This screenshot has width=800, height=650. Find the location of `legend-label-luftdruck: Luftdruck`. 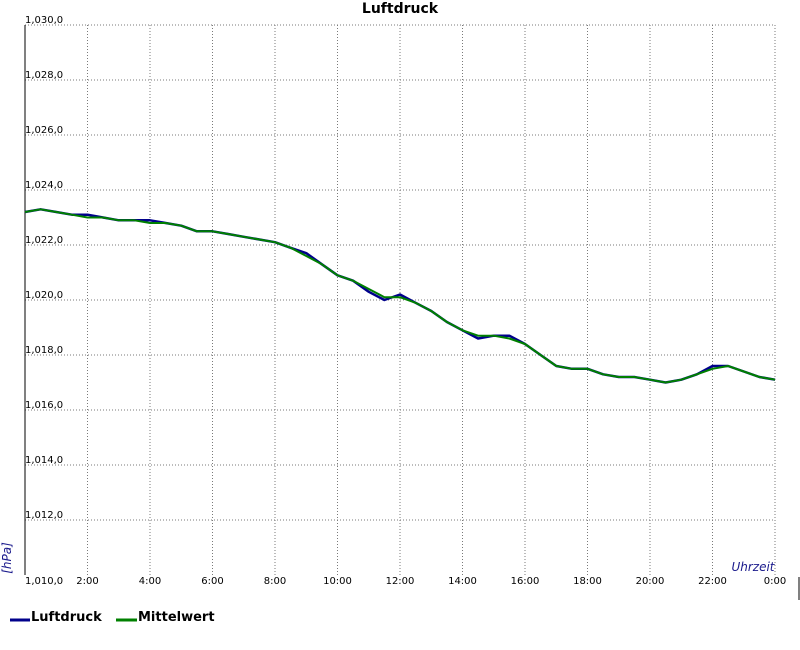

legend-label-luftdruck: Luftdruck is located at coordinates (66, 617).